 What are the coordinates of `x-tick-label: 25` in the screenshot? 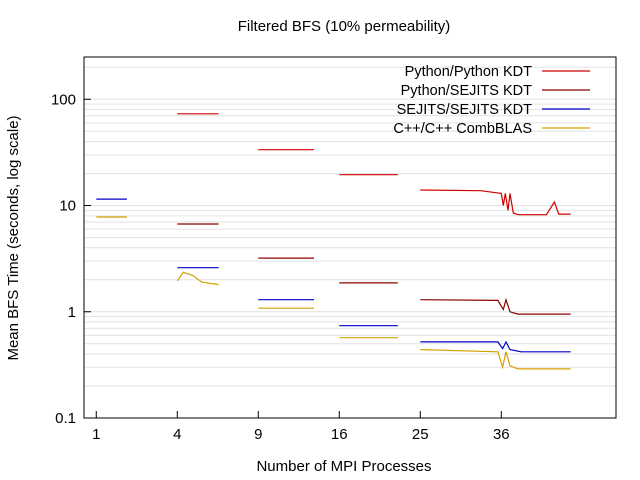 It's located at (420, 434).